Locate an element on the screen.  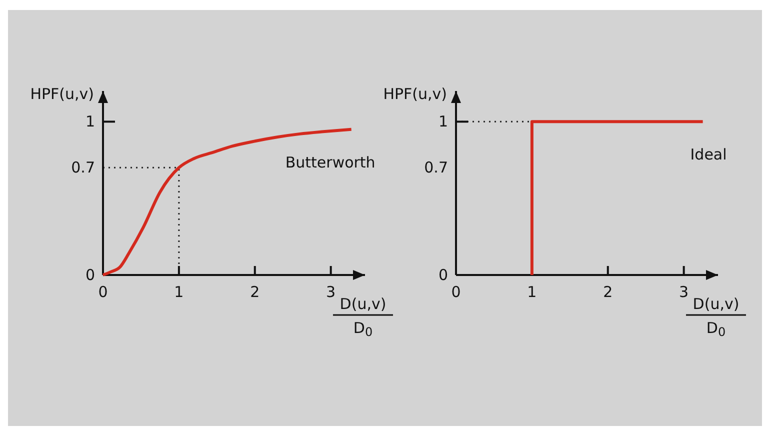
series-label: Butterworth is located at coordinates (330, 162).